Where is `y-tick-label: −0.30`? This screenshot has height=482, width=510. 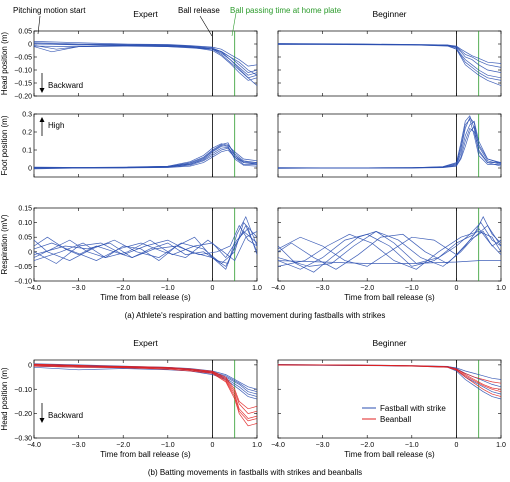
y-tick-label: −0.30 is located at coordinates (23, 439).